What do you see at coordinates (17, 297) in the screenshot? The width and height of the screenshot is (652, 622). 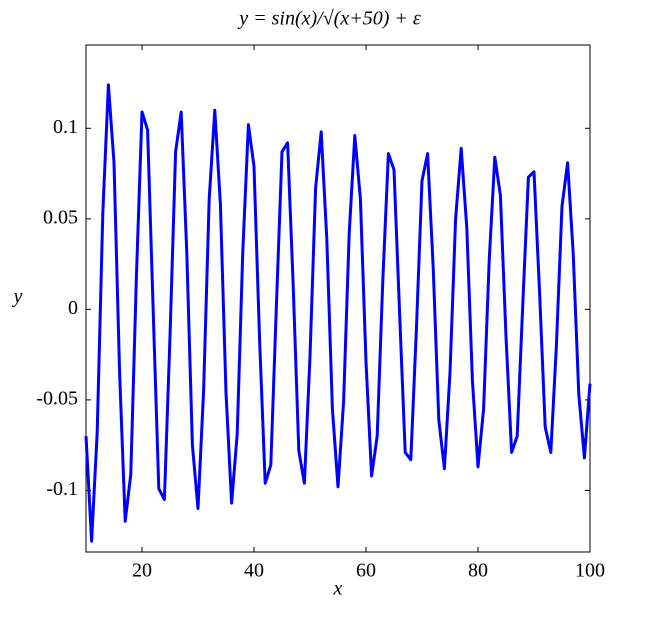 I see `y-axis-label: y` at bounding box center [17, 297].